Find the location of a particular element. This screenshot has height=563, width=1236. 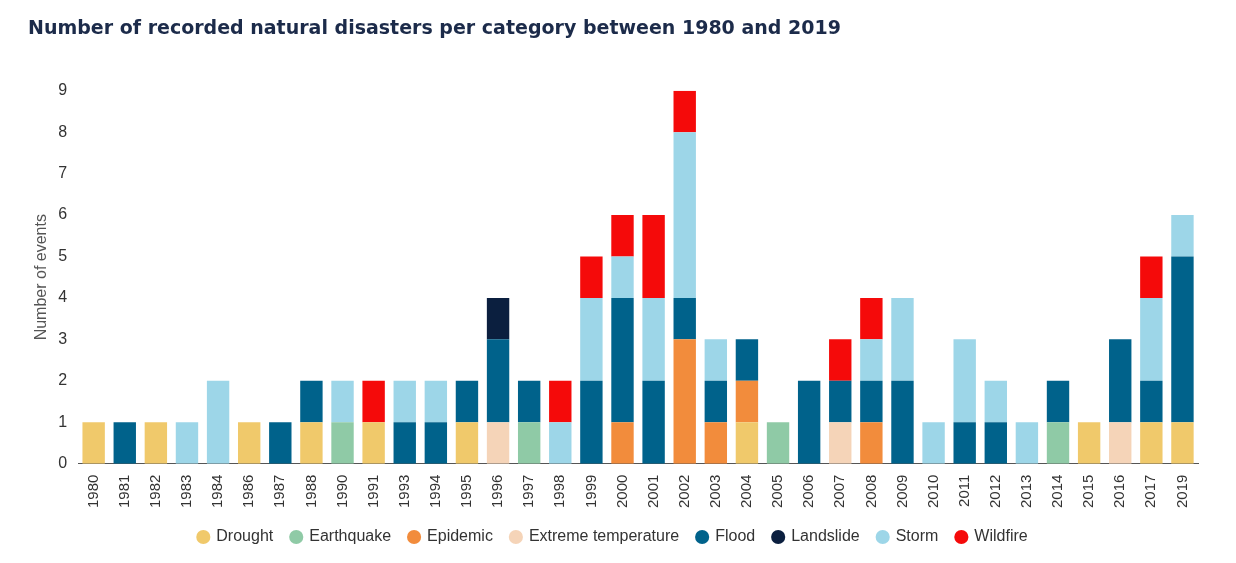

y-tick-label: 0 is located at coordinates (63, 463).